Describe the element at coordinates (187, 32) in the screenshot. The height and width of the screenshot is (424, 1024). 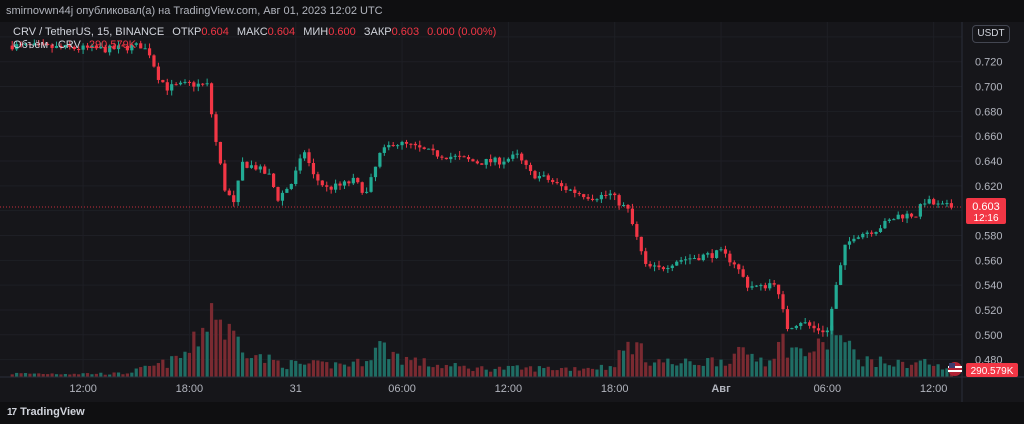
I see `open-label: ОТКР` at that location.